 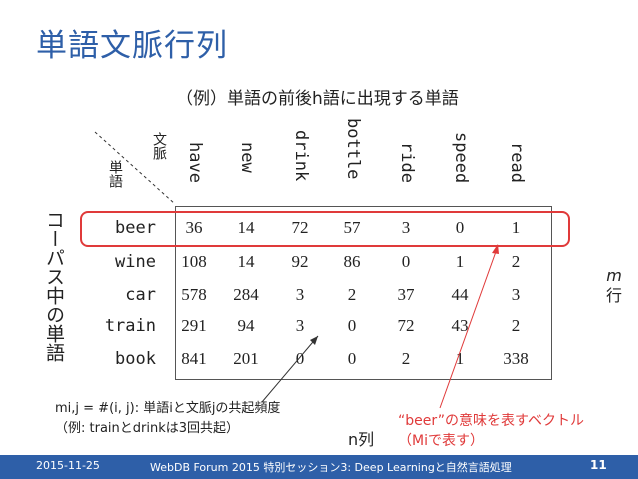 I want to click on rows-char: 行, so click(x=613, y=295).